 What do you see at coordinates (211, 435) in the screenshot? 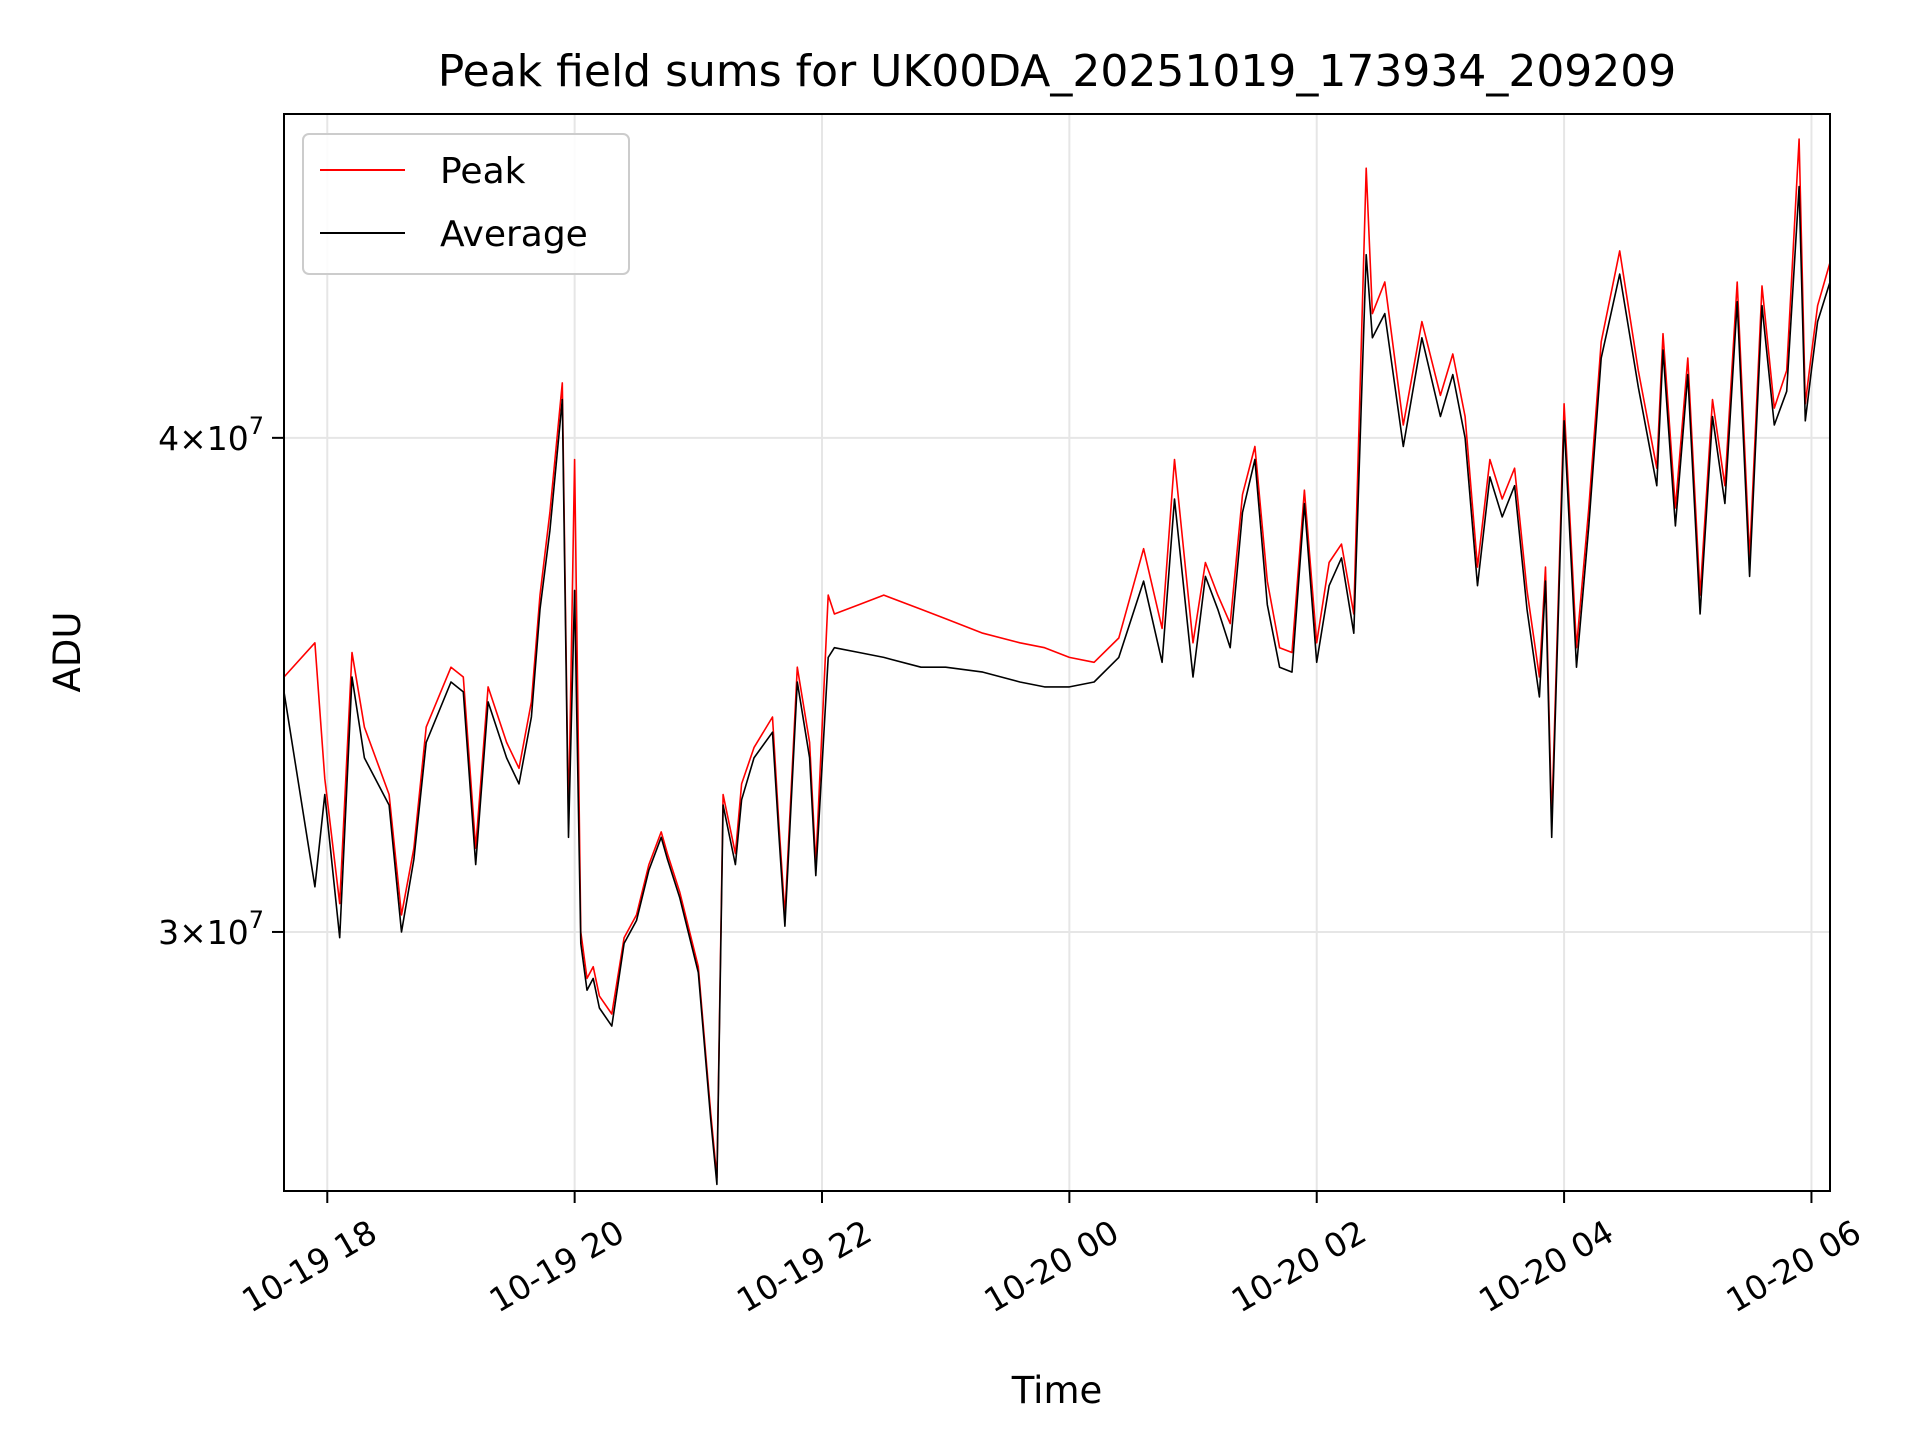
I see `y-tick-label: 4×107` at bounding box center [211, 435].